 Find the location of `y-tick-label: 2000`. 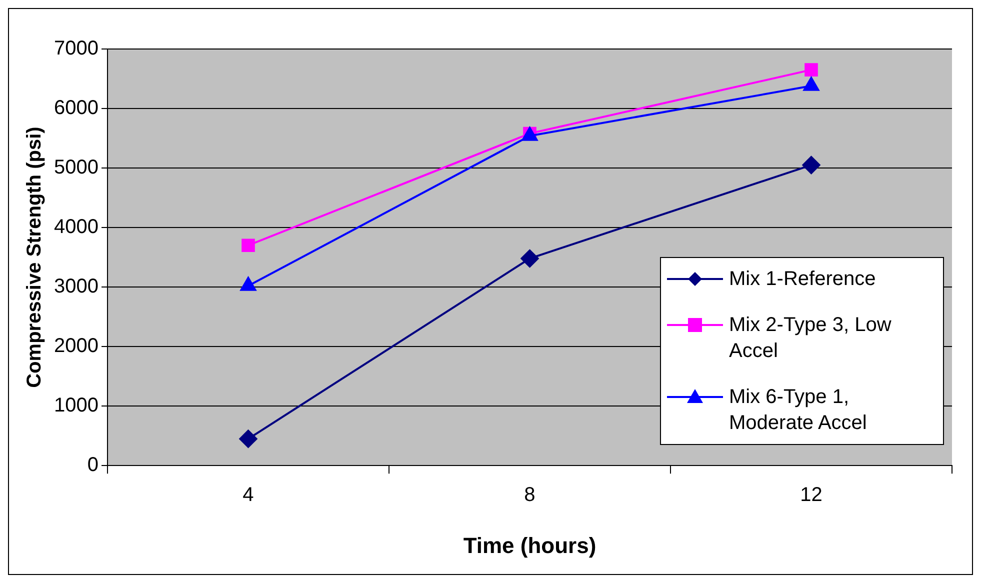

y-tick-label: 2000 is located at coordinates (76, 346).